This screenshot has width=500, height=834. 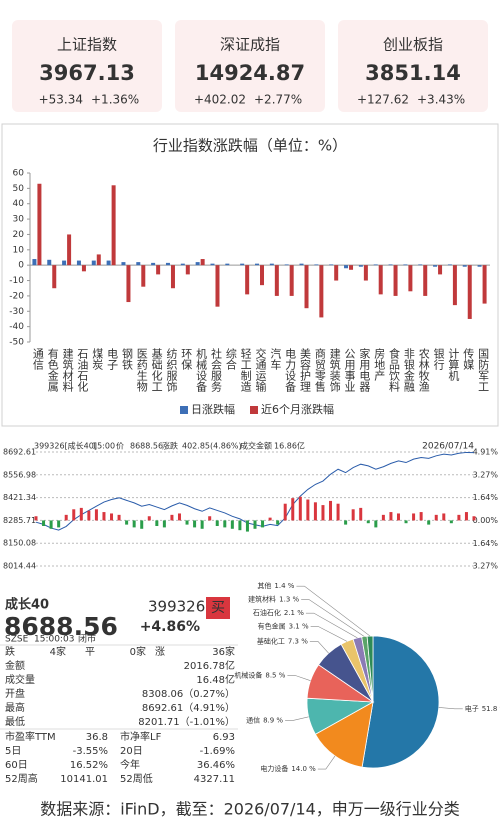 What do you see at coordinates (275, 359) in the screenshot?
I see `x-tick-label: 汽车` at bounding box center [275, 359].